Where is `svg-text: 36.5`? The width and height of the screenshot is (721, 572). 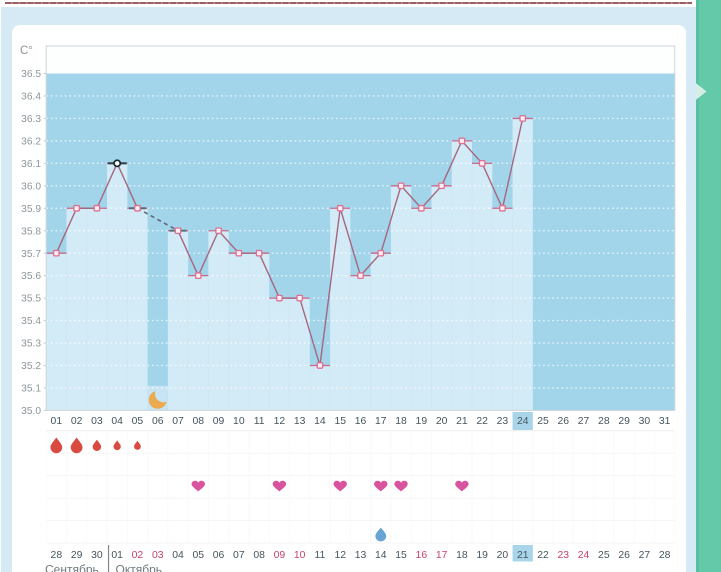 svg-text: 36.5 is located at coordinates (31, 74).